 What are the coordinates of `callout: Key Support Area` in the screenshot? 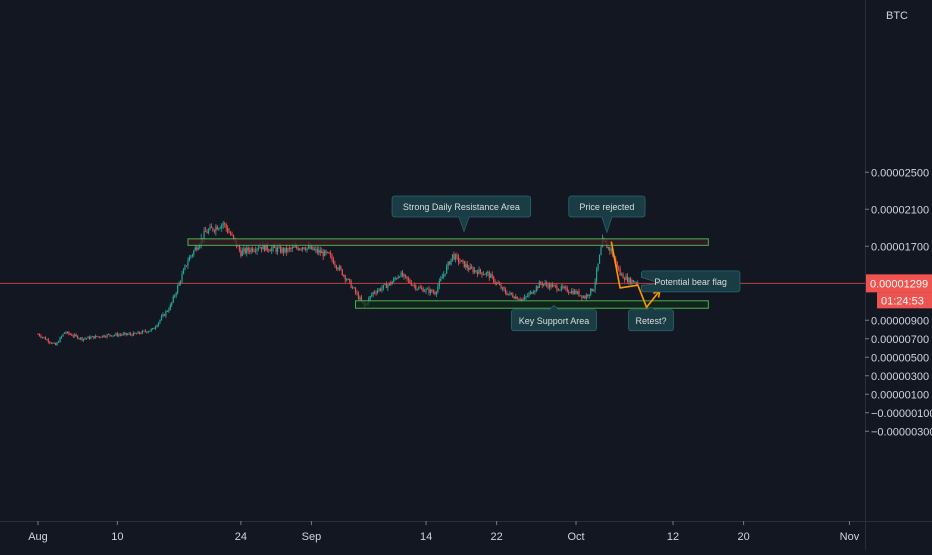 It's located at (553, 318).